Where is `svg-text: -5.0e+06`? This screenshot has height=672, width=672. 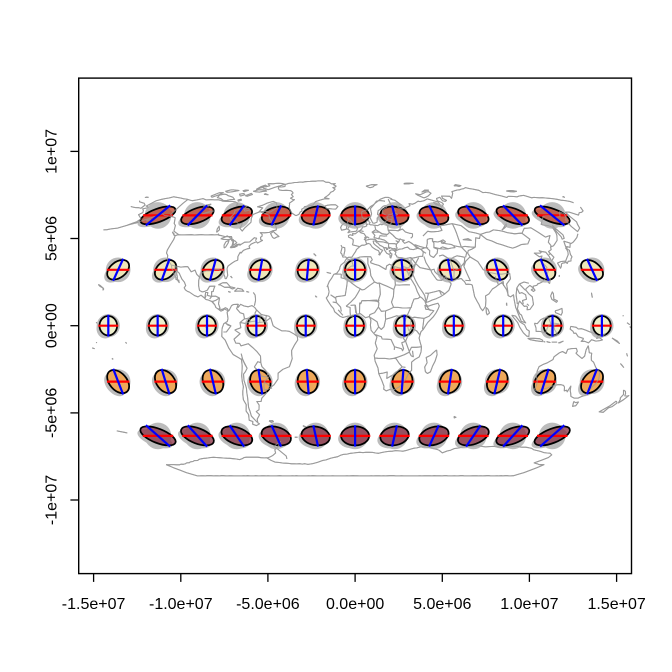 svg-text: -5.0e+06 is located at coordinates (268, 604).